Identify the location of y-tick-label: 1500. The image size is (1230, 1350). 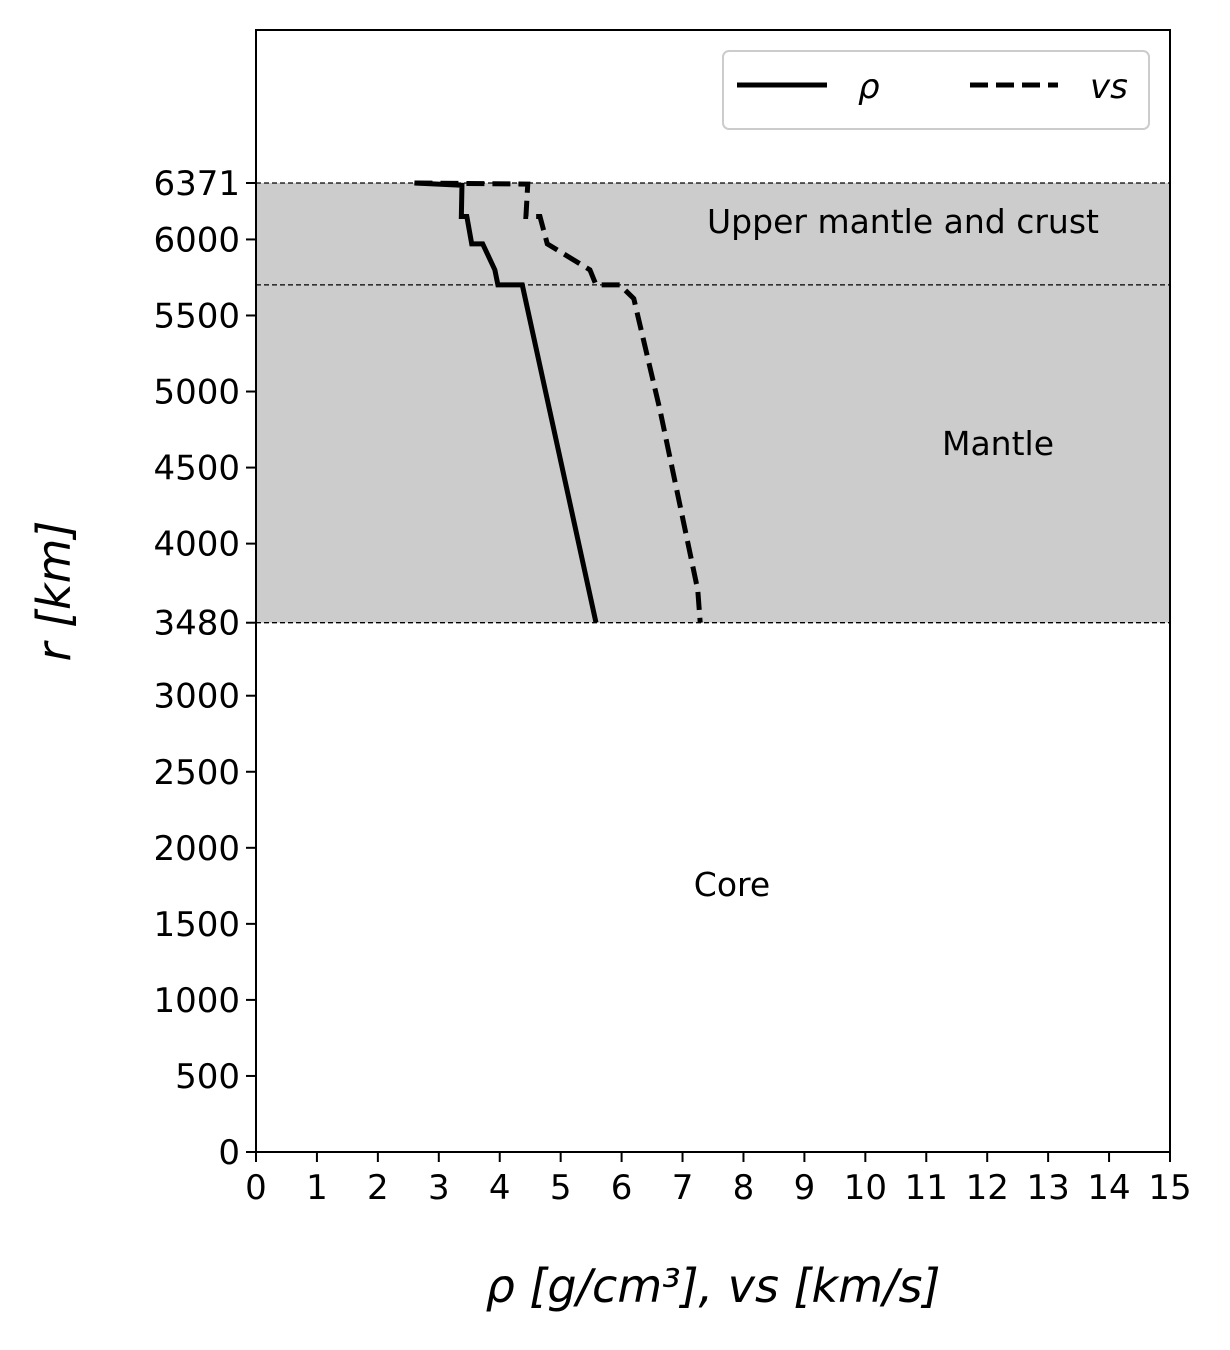
(196, 925).